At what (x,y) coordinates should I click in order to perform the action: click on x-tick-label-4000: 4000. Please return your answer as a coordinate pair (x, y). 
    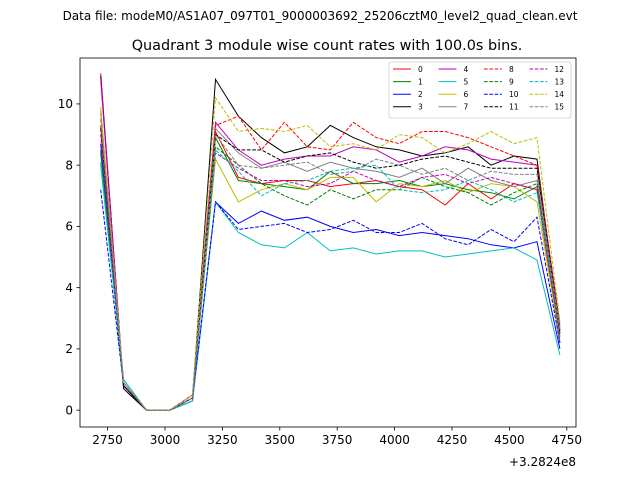
    Looking at the image, I should click on (394, 440).